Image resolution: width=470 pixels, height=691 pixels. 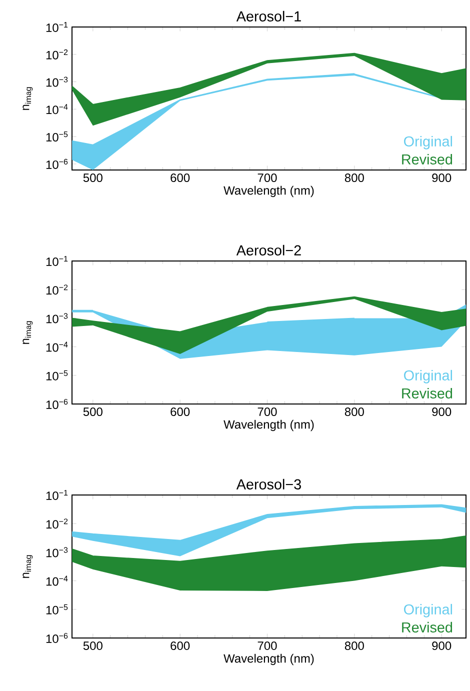 What do you see at coordinates (268, 484) in the screenshot?
I see `chart-title: Aerosol−3` at bounding box center [268, 484].